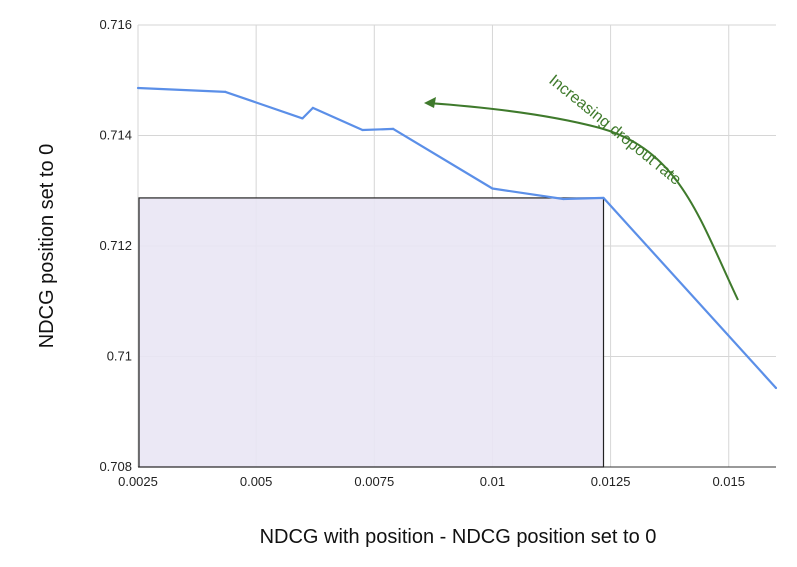  Describe the element at coordinates (115, 24) in the screenshot. I see `y-tick-label: 0.716` at that location.